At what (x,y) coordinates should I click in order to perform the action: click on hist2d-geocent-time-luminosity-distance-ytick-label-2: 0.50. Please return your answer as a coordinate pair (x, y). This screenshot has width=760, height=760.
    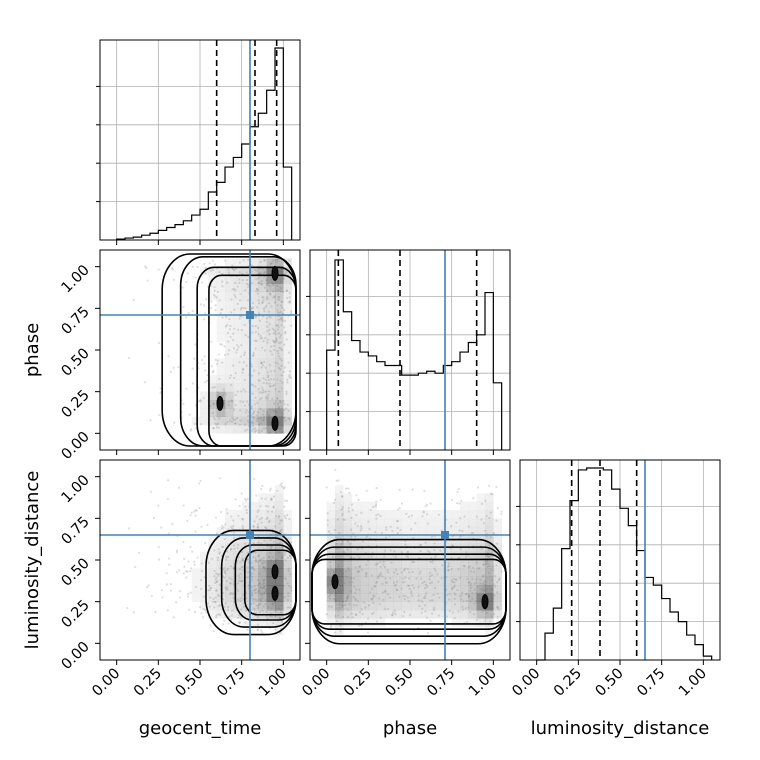
    Looking at the image, I should click on (76, 573).